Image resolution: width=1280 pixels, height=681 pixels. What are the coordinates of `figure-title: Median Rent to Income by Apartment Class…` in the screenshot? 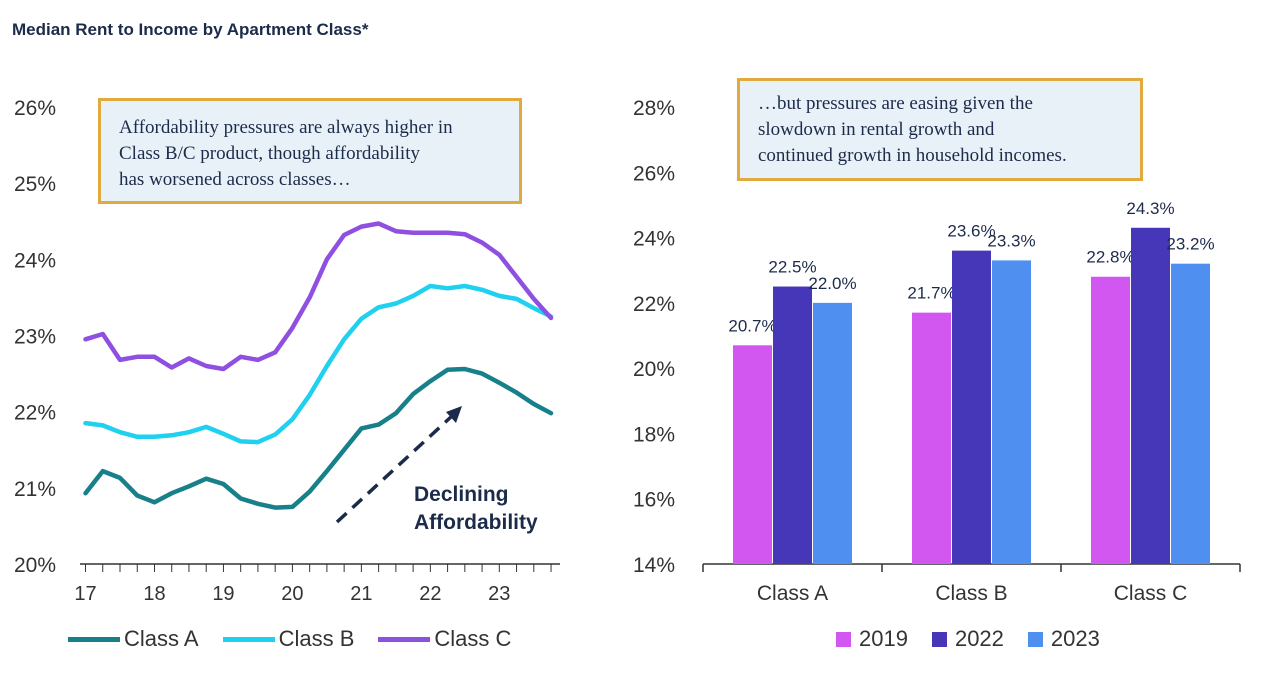 It's located at (190, 29).